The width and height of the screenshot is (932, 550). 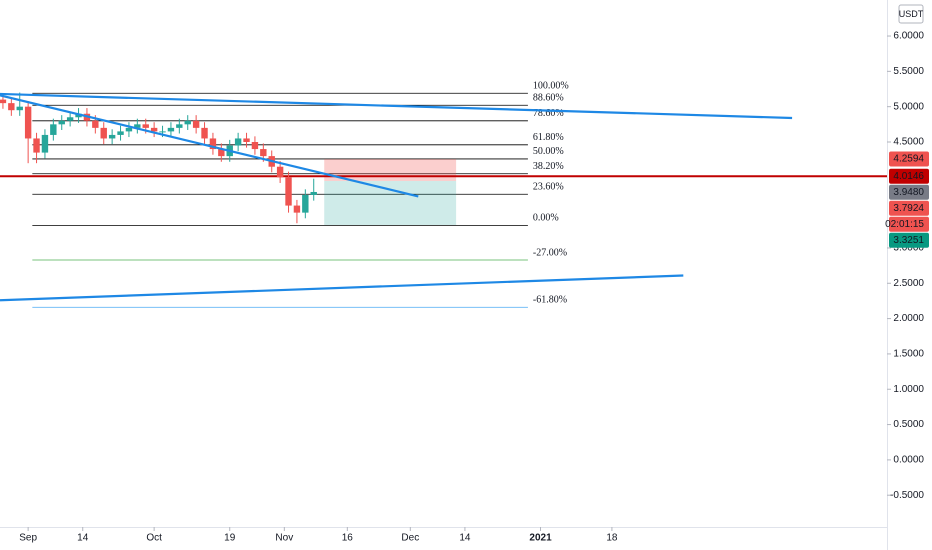 I want to click on y-tick-label: 6.0000, so click(x=908, y=36).